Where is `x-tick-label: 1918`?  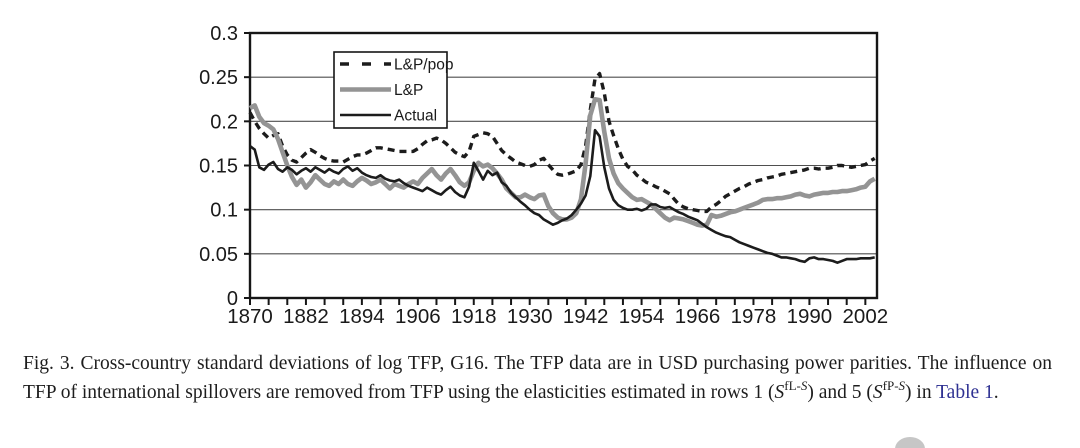
x-tick-label: 1918 is located at coordinates (474, 316).